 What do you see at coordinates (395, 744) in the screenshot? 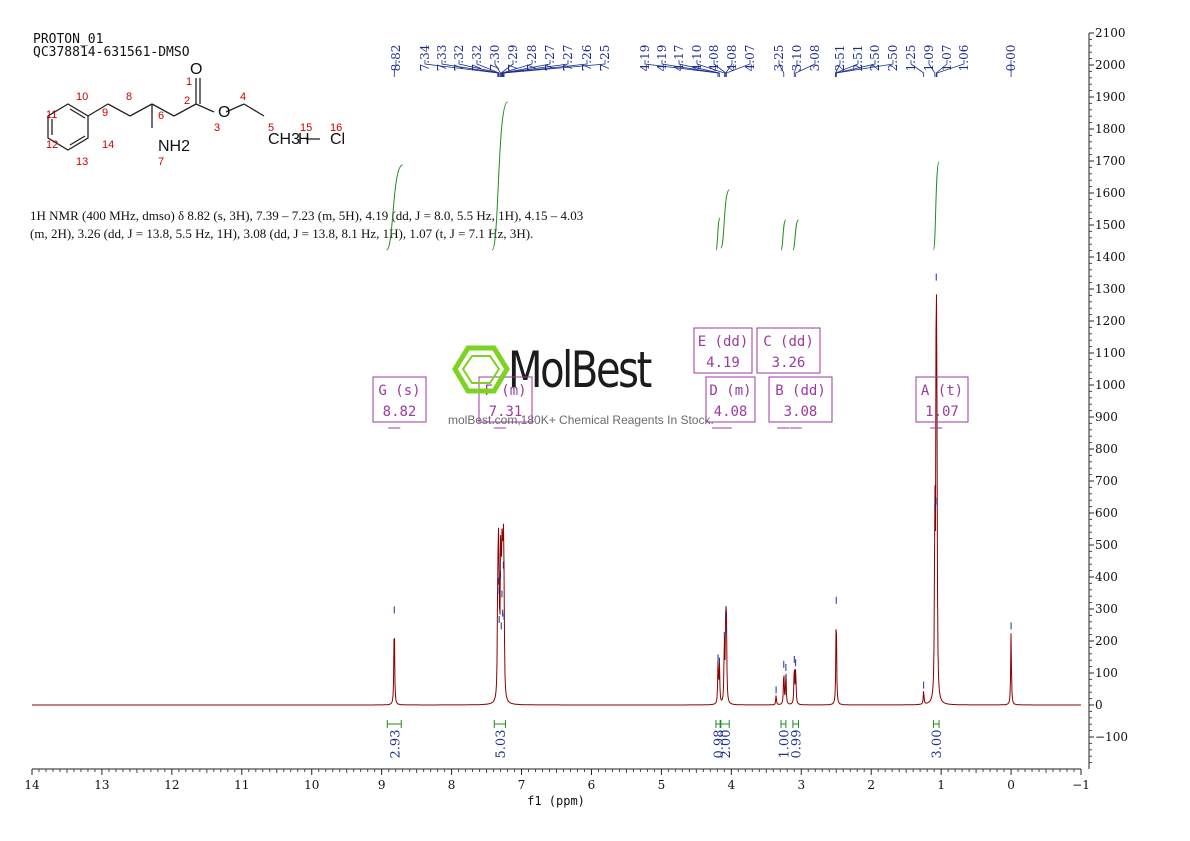
I see `integral-value: 2.93` at bounding box center [395, 744].